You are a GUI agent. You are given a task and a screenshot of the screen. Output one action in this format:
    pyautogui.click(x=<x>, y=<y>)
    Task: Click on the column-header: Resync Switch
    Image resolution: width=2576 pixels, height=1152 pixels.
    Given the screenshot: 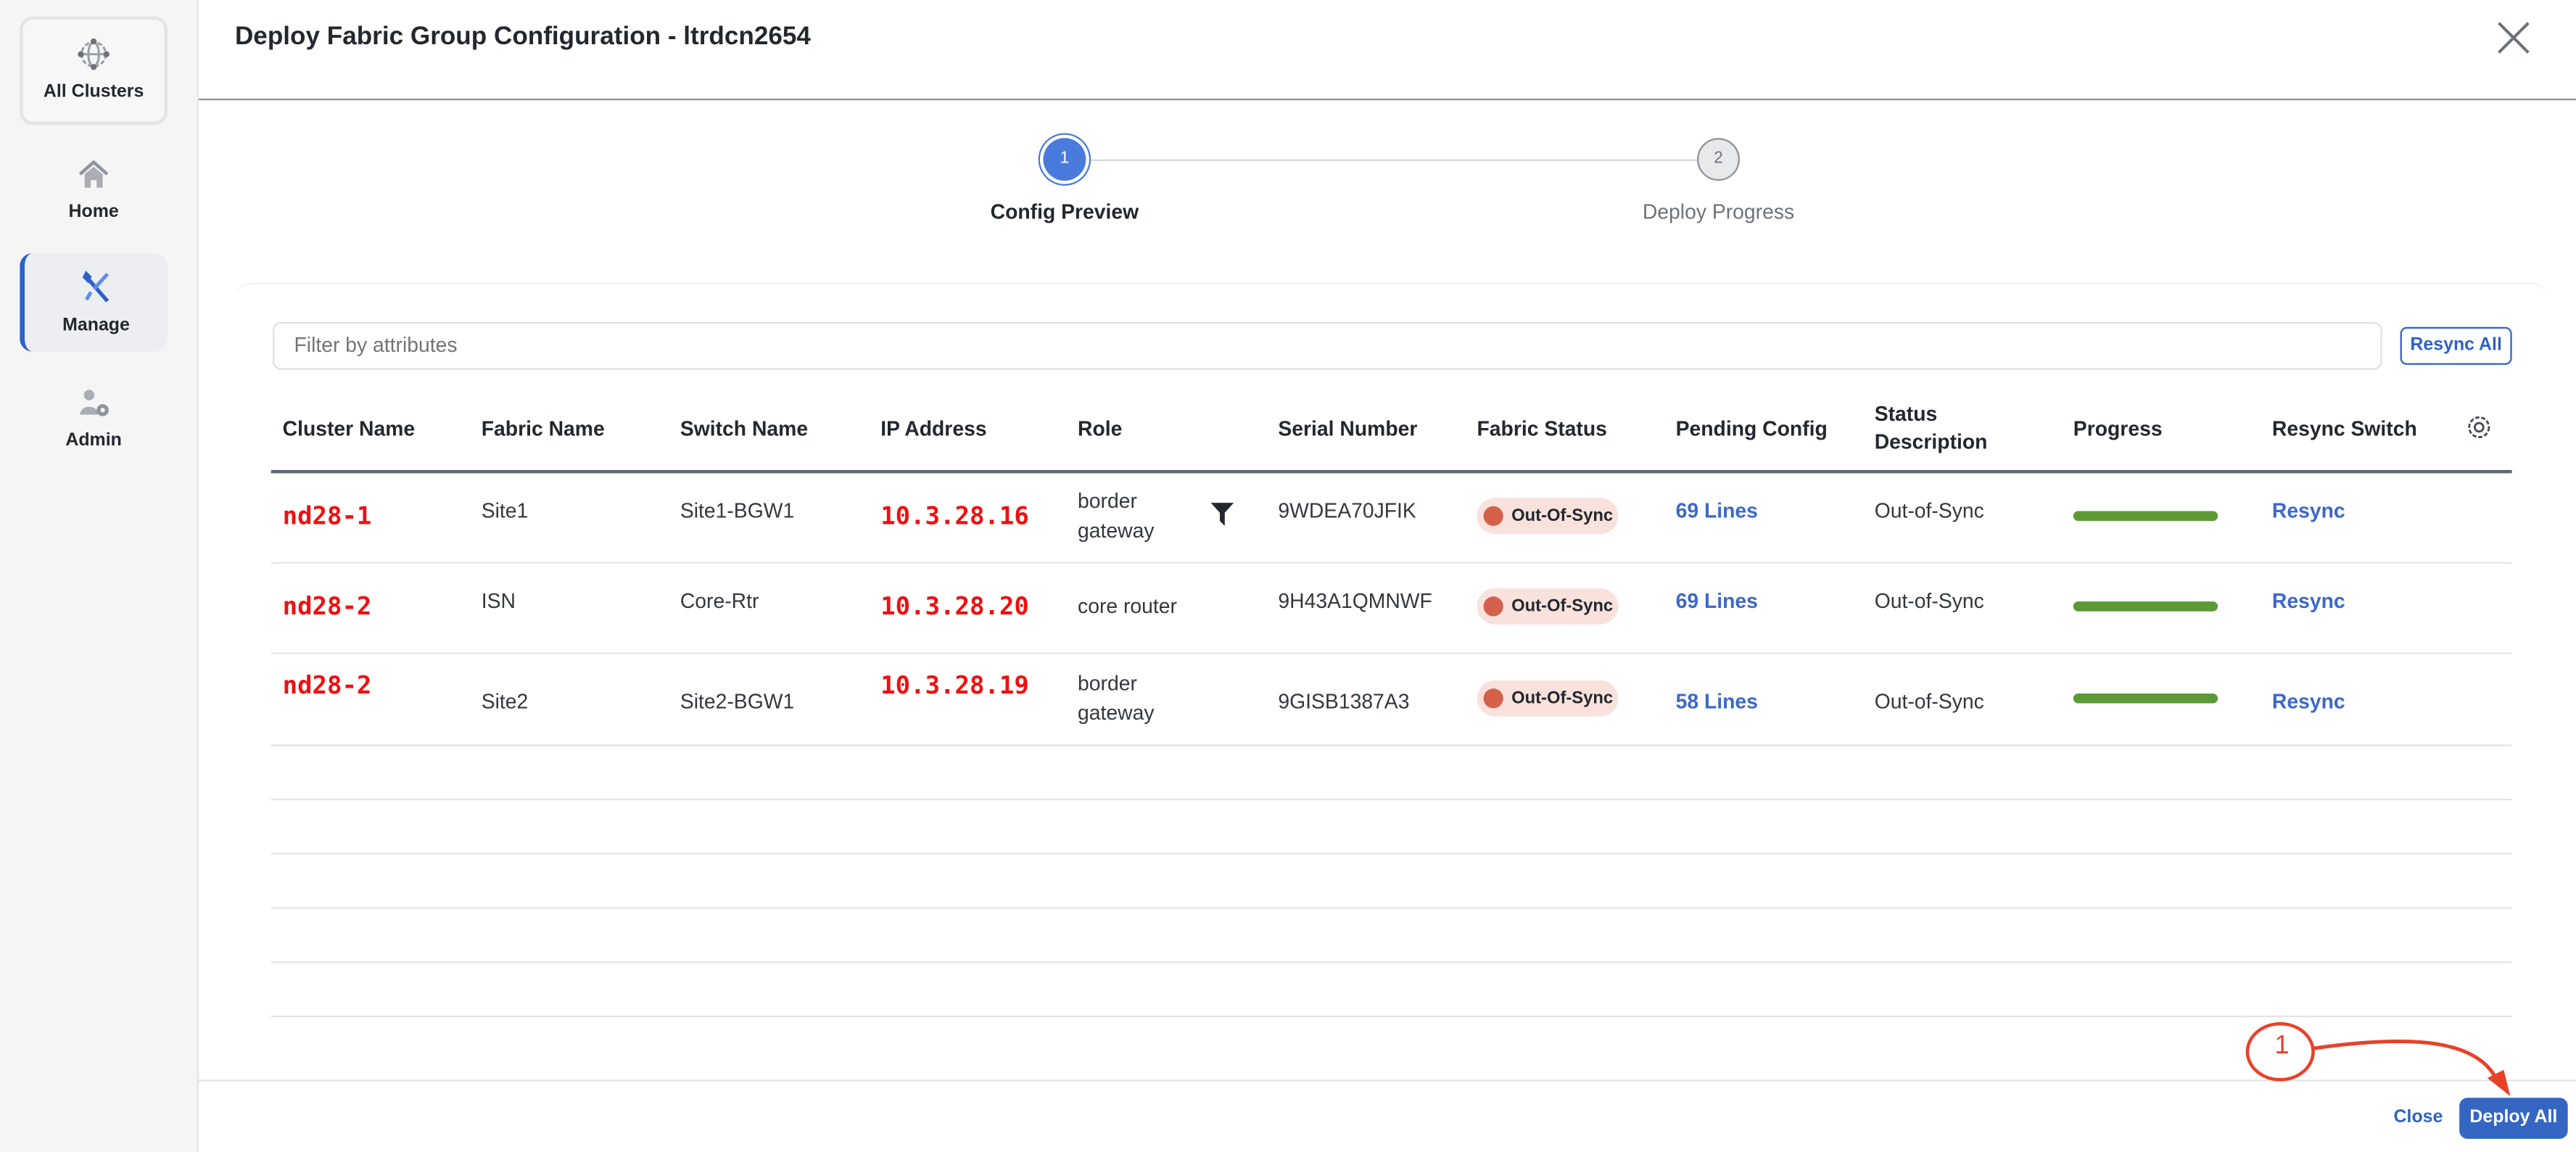 What is the action you would take?
    pyautogui.click(x=2344, y=429)
    